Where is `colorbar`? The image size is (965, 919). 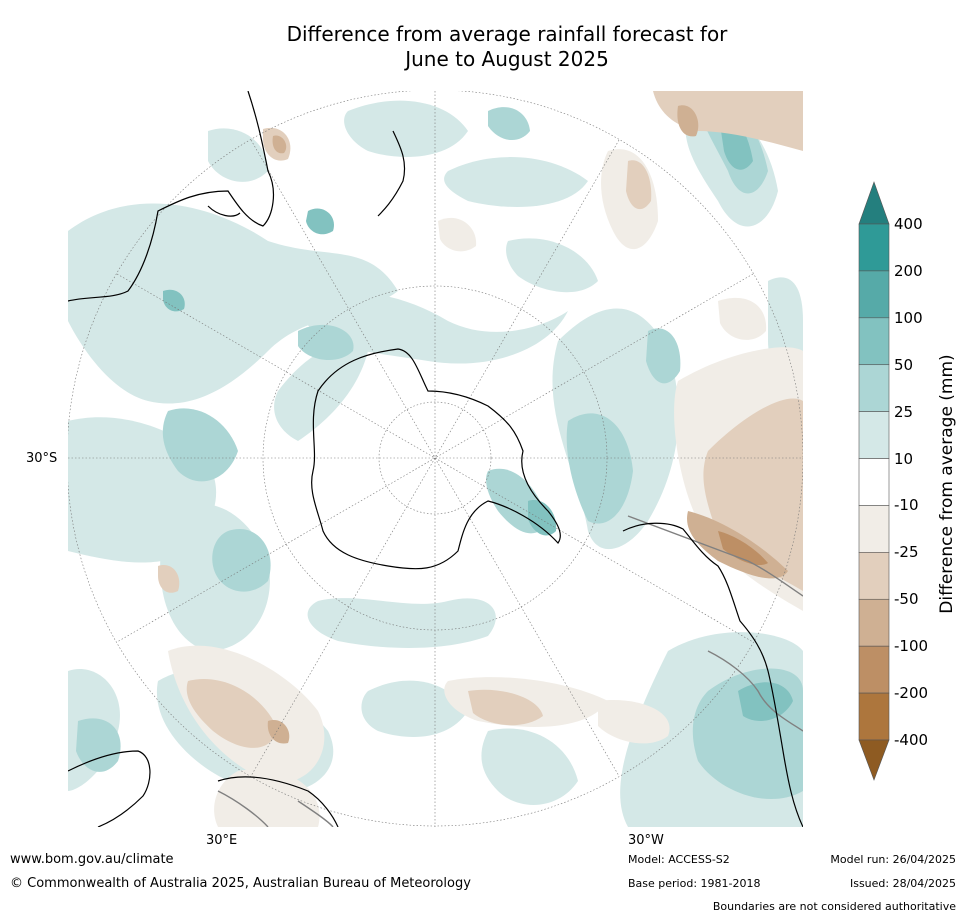 colorbar is located at coordinates (874, 481).